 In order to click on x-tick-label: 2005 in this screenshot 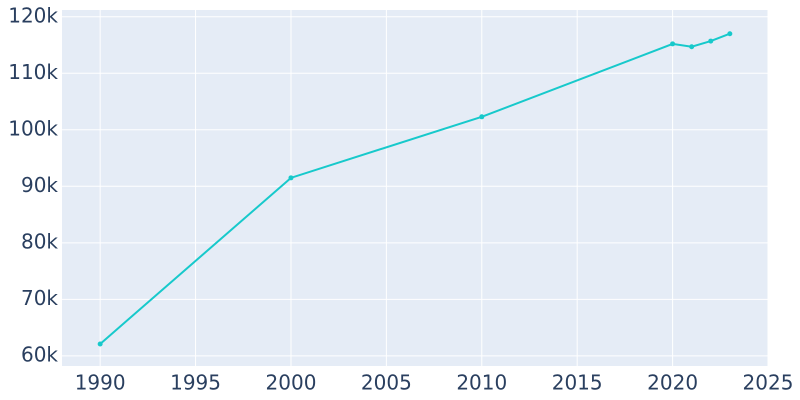, I will do `click(386, 383)`.